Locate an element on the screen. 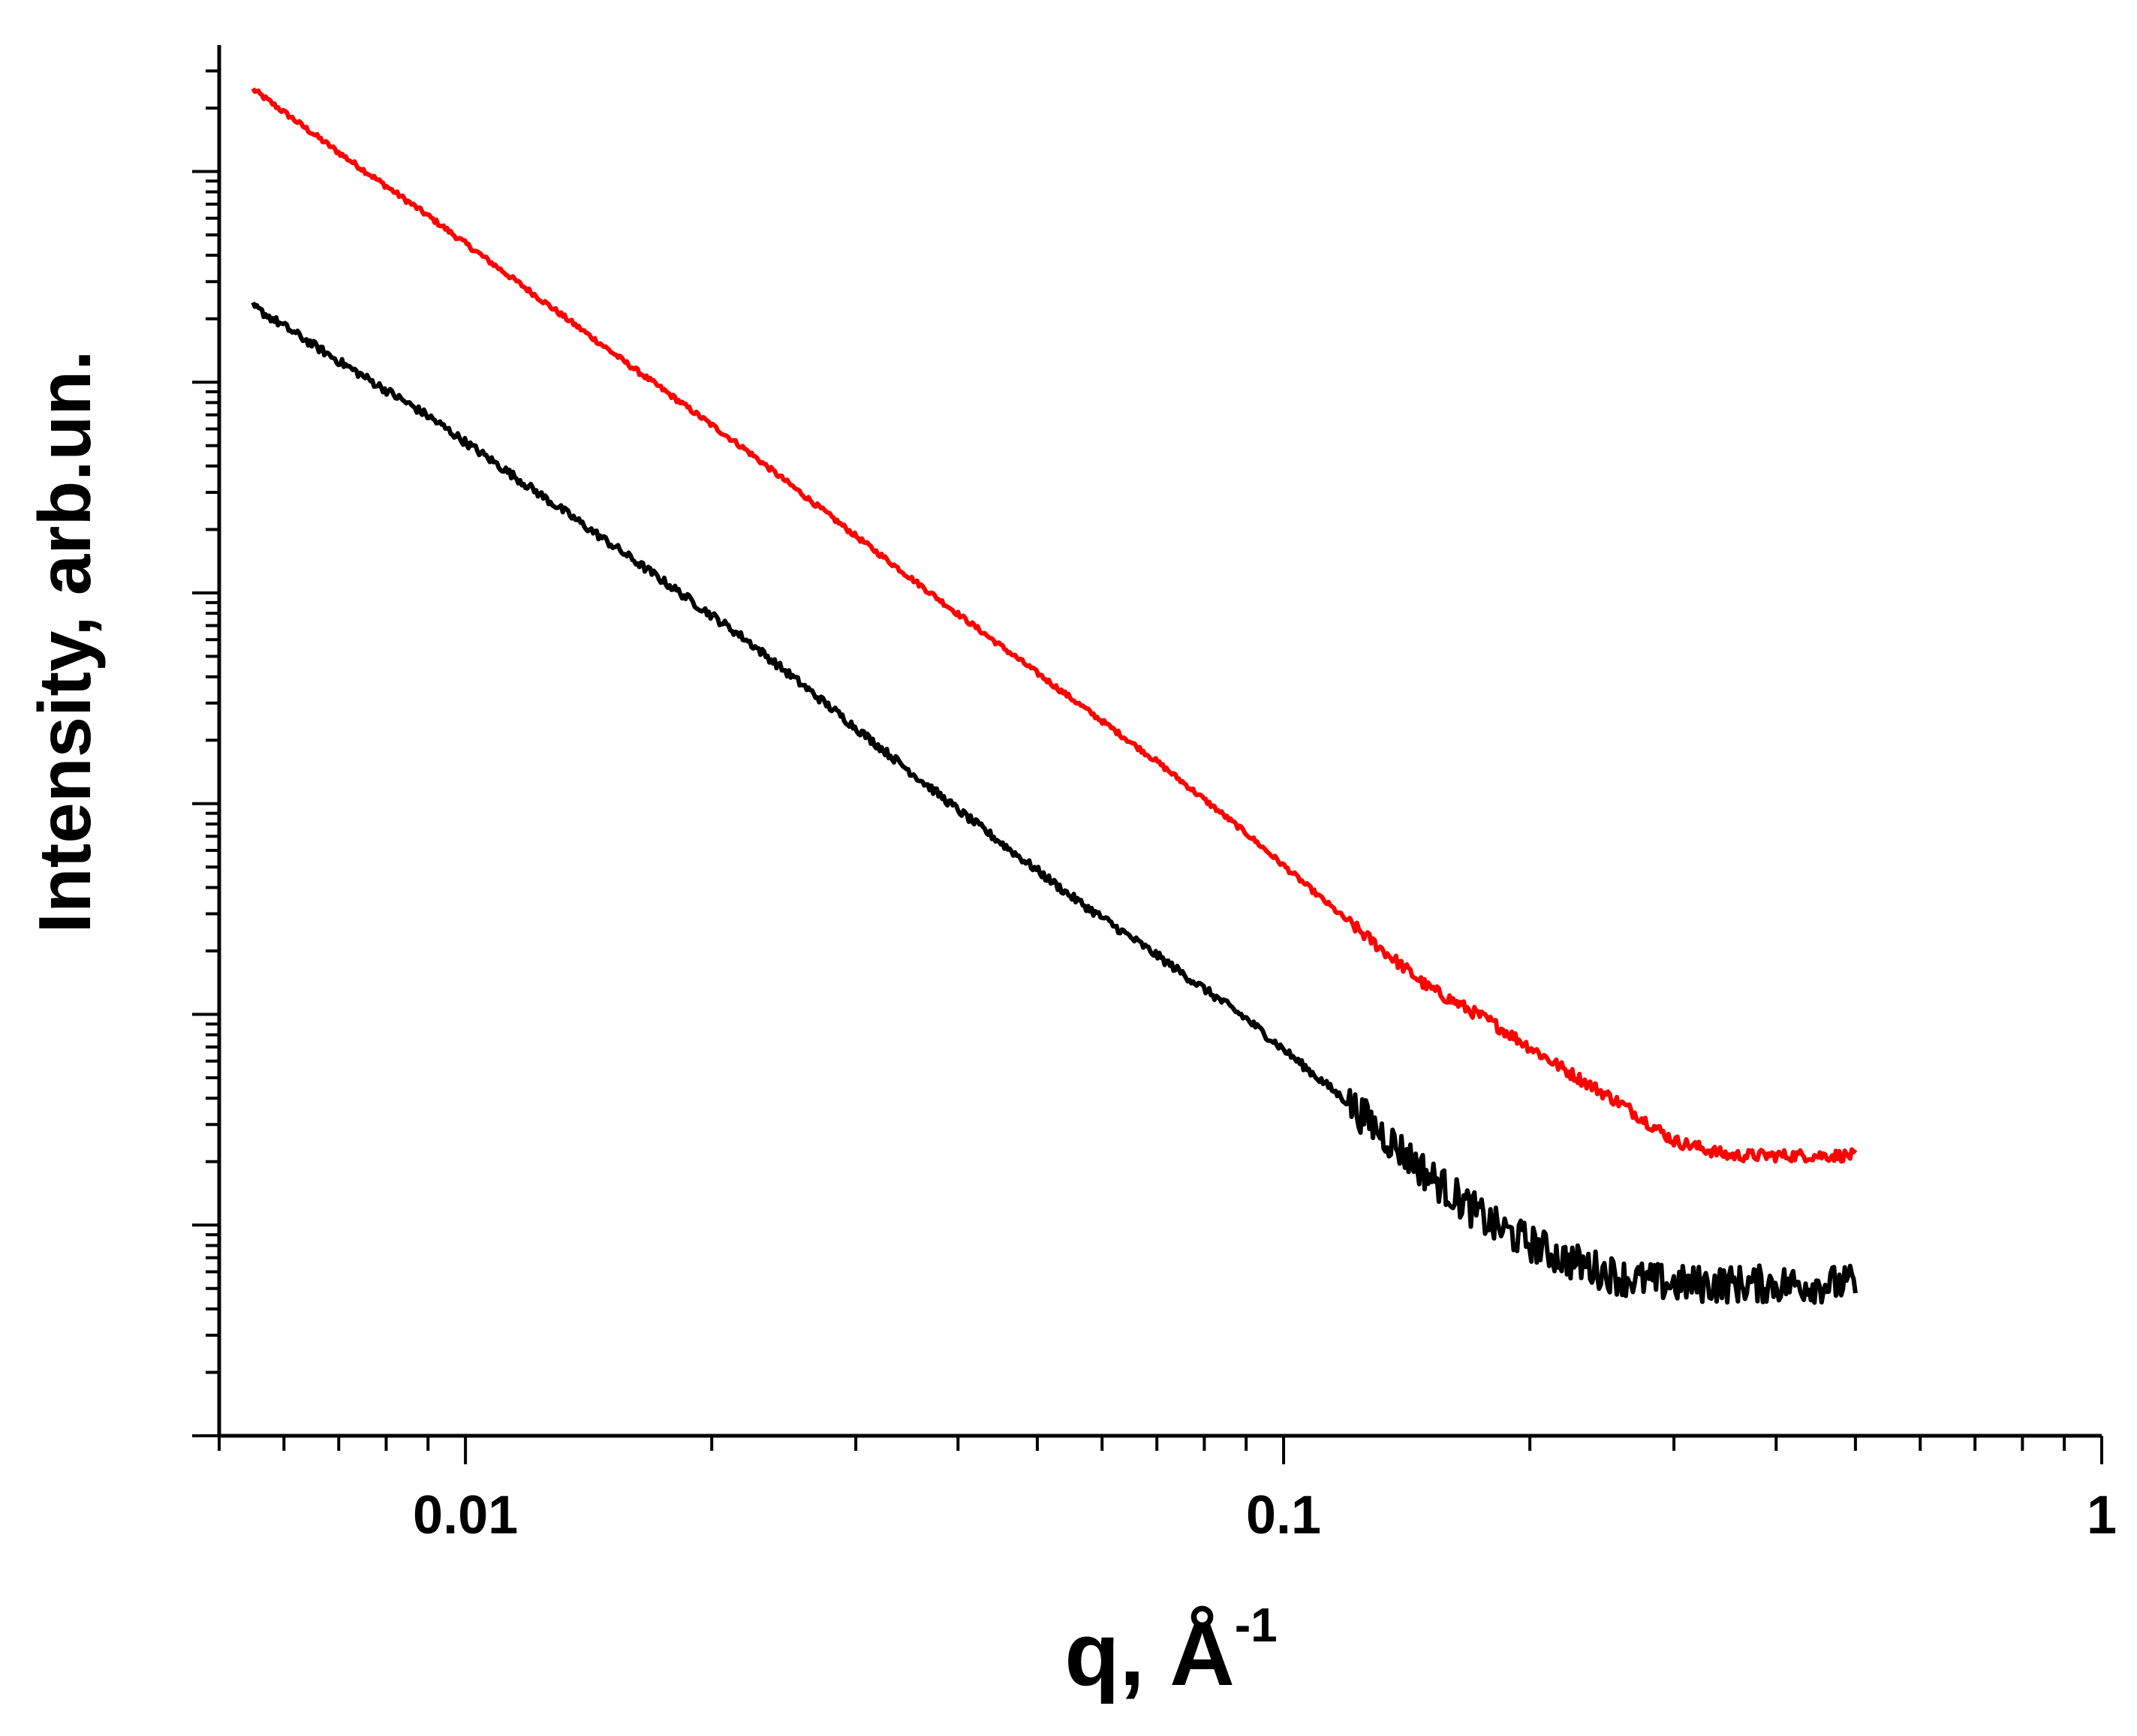 Image resolution: width=2137 pixels, height=1736 pixels. x-axis-title: q, Å-1 is located at coordinates (1171, 1651).